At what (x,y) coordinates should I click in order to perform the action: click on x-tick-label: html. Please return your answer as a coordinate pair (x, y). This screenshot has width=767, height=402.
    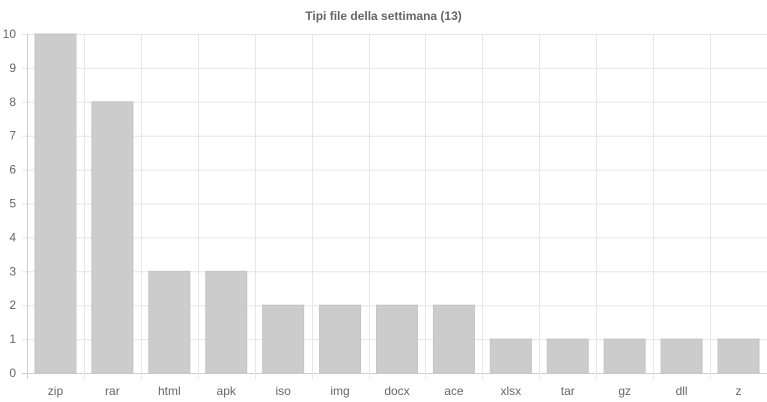
    Looking at the image, I should click on (169, 391).